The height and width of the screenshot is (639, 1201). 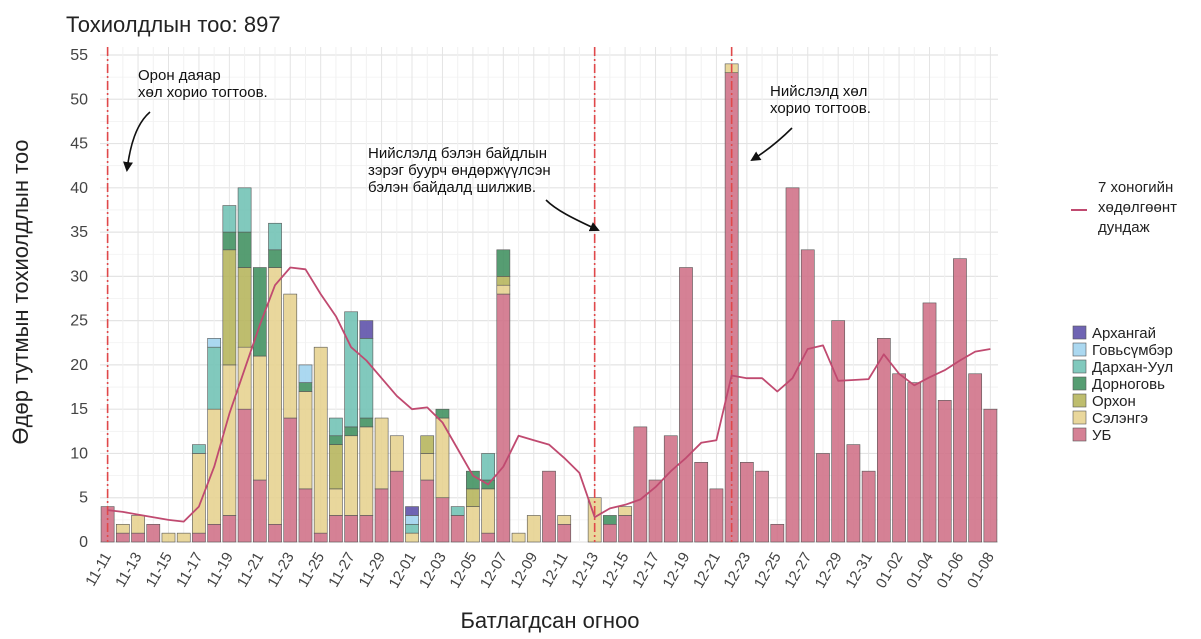 What do you see at coordinates (79, 299) in the screenshot?
I see `y-axis-ticks: 0 5 10 15 20 25 30 35 40 45 50 55` at bounding box center [79, 299].